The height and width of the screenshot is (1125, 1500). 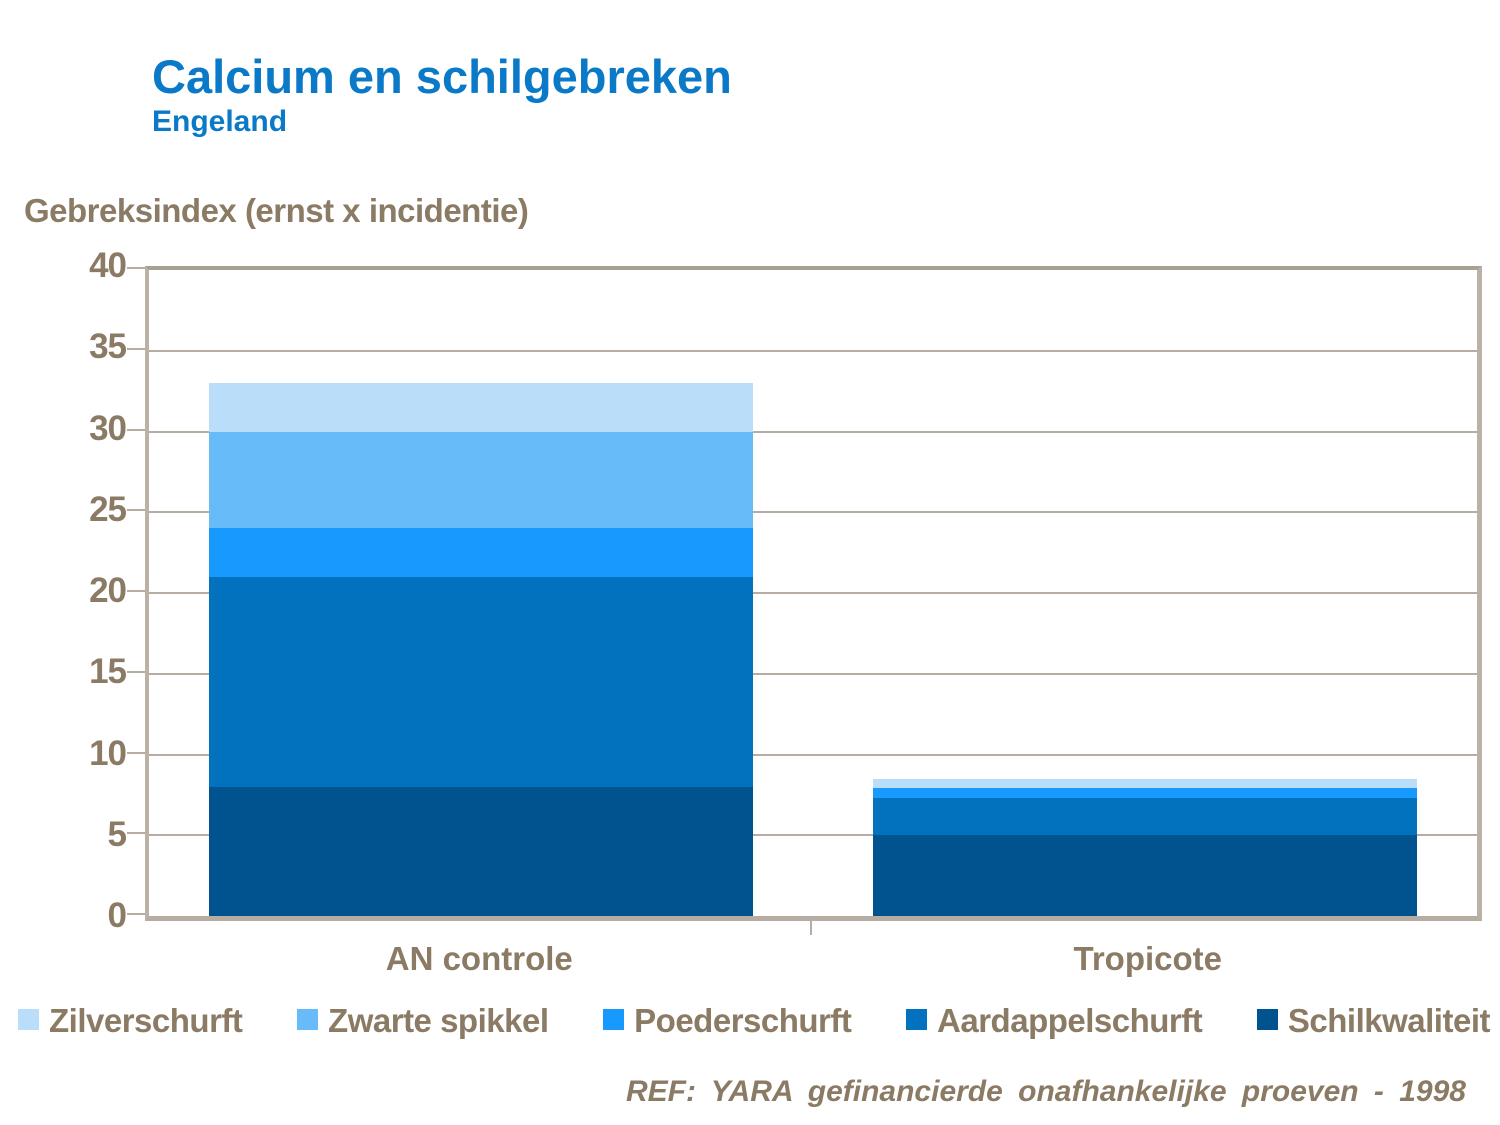 I want to click on legend-label: Zwarte spikkel, so click(x=438, y=1020).